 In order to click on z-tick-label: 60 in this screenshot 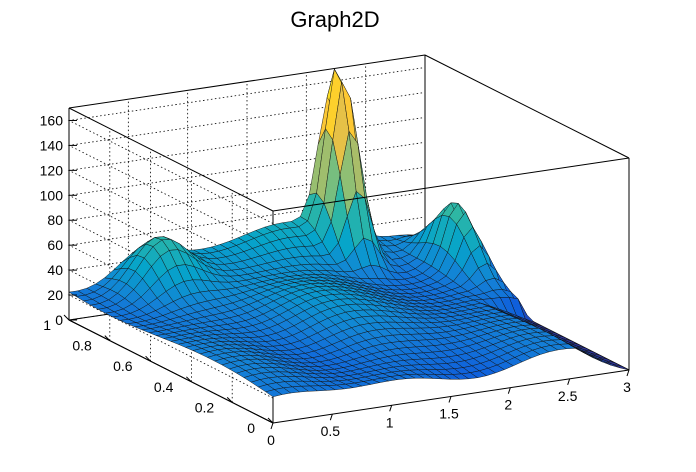, I will do `click(55, 245)`.